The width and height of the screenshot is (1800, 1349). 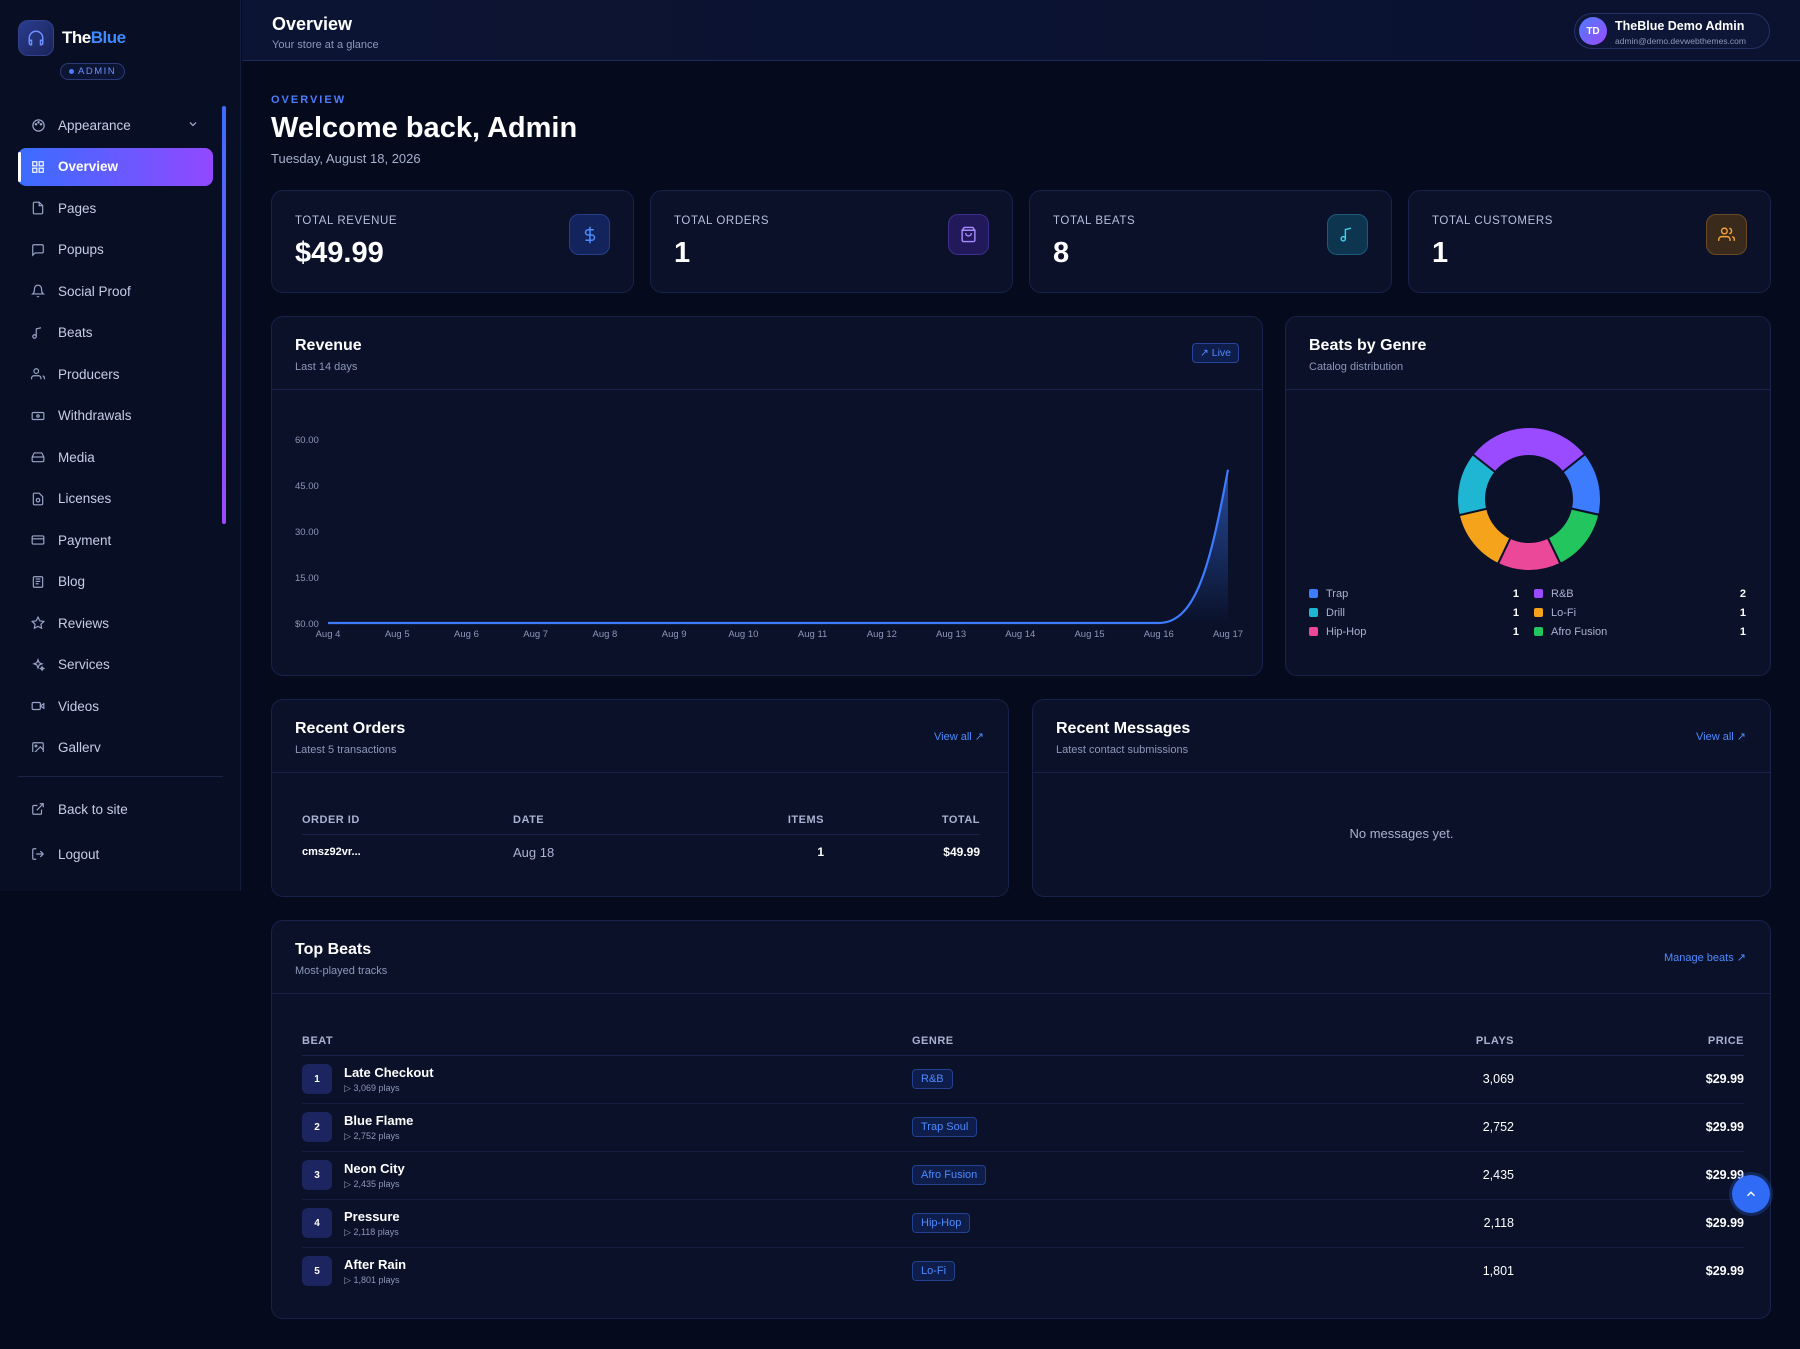 I want to click on legend-label: R&B, so click(x=1562, y=594).